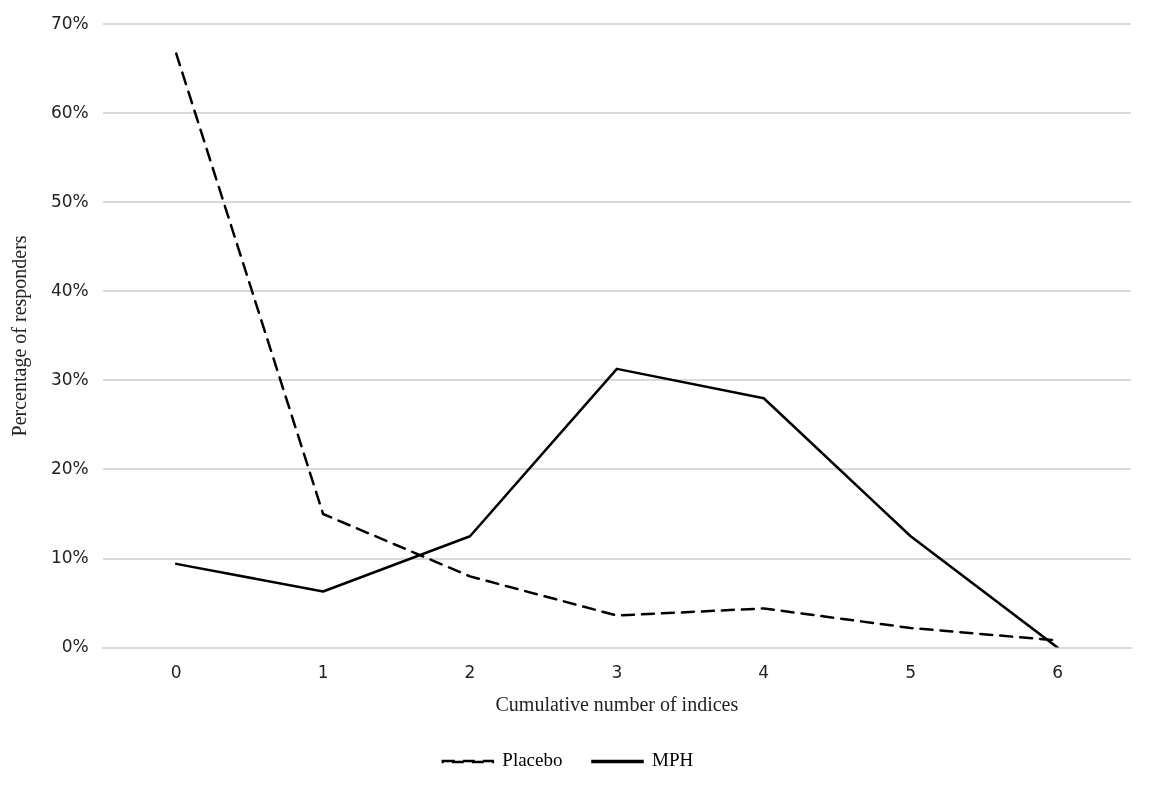  I want to click on y-tick-label: 0%, so click(75, 646).